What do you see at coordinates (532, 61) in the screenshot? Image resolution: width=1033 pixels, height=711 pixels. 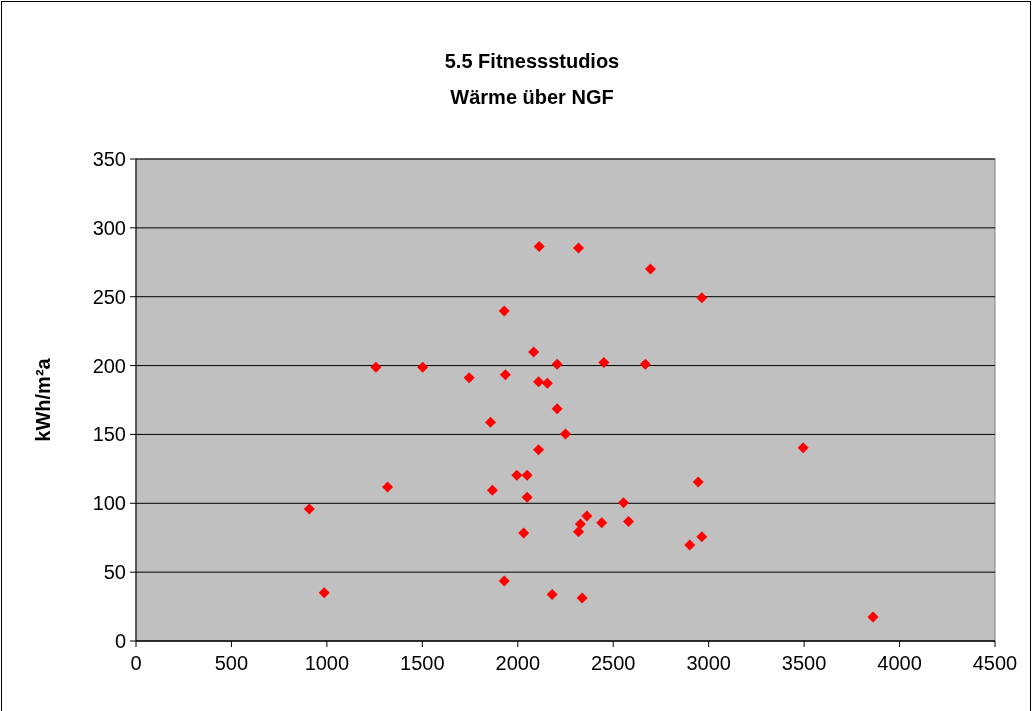 I see `chart-title: 5.5 Fitnessstudios` at bounding box center [532, 61].